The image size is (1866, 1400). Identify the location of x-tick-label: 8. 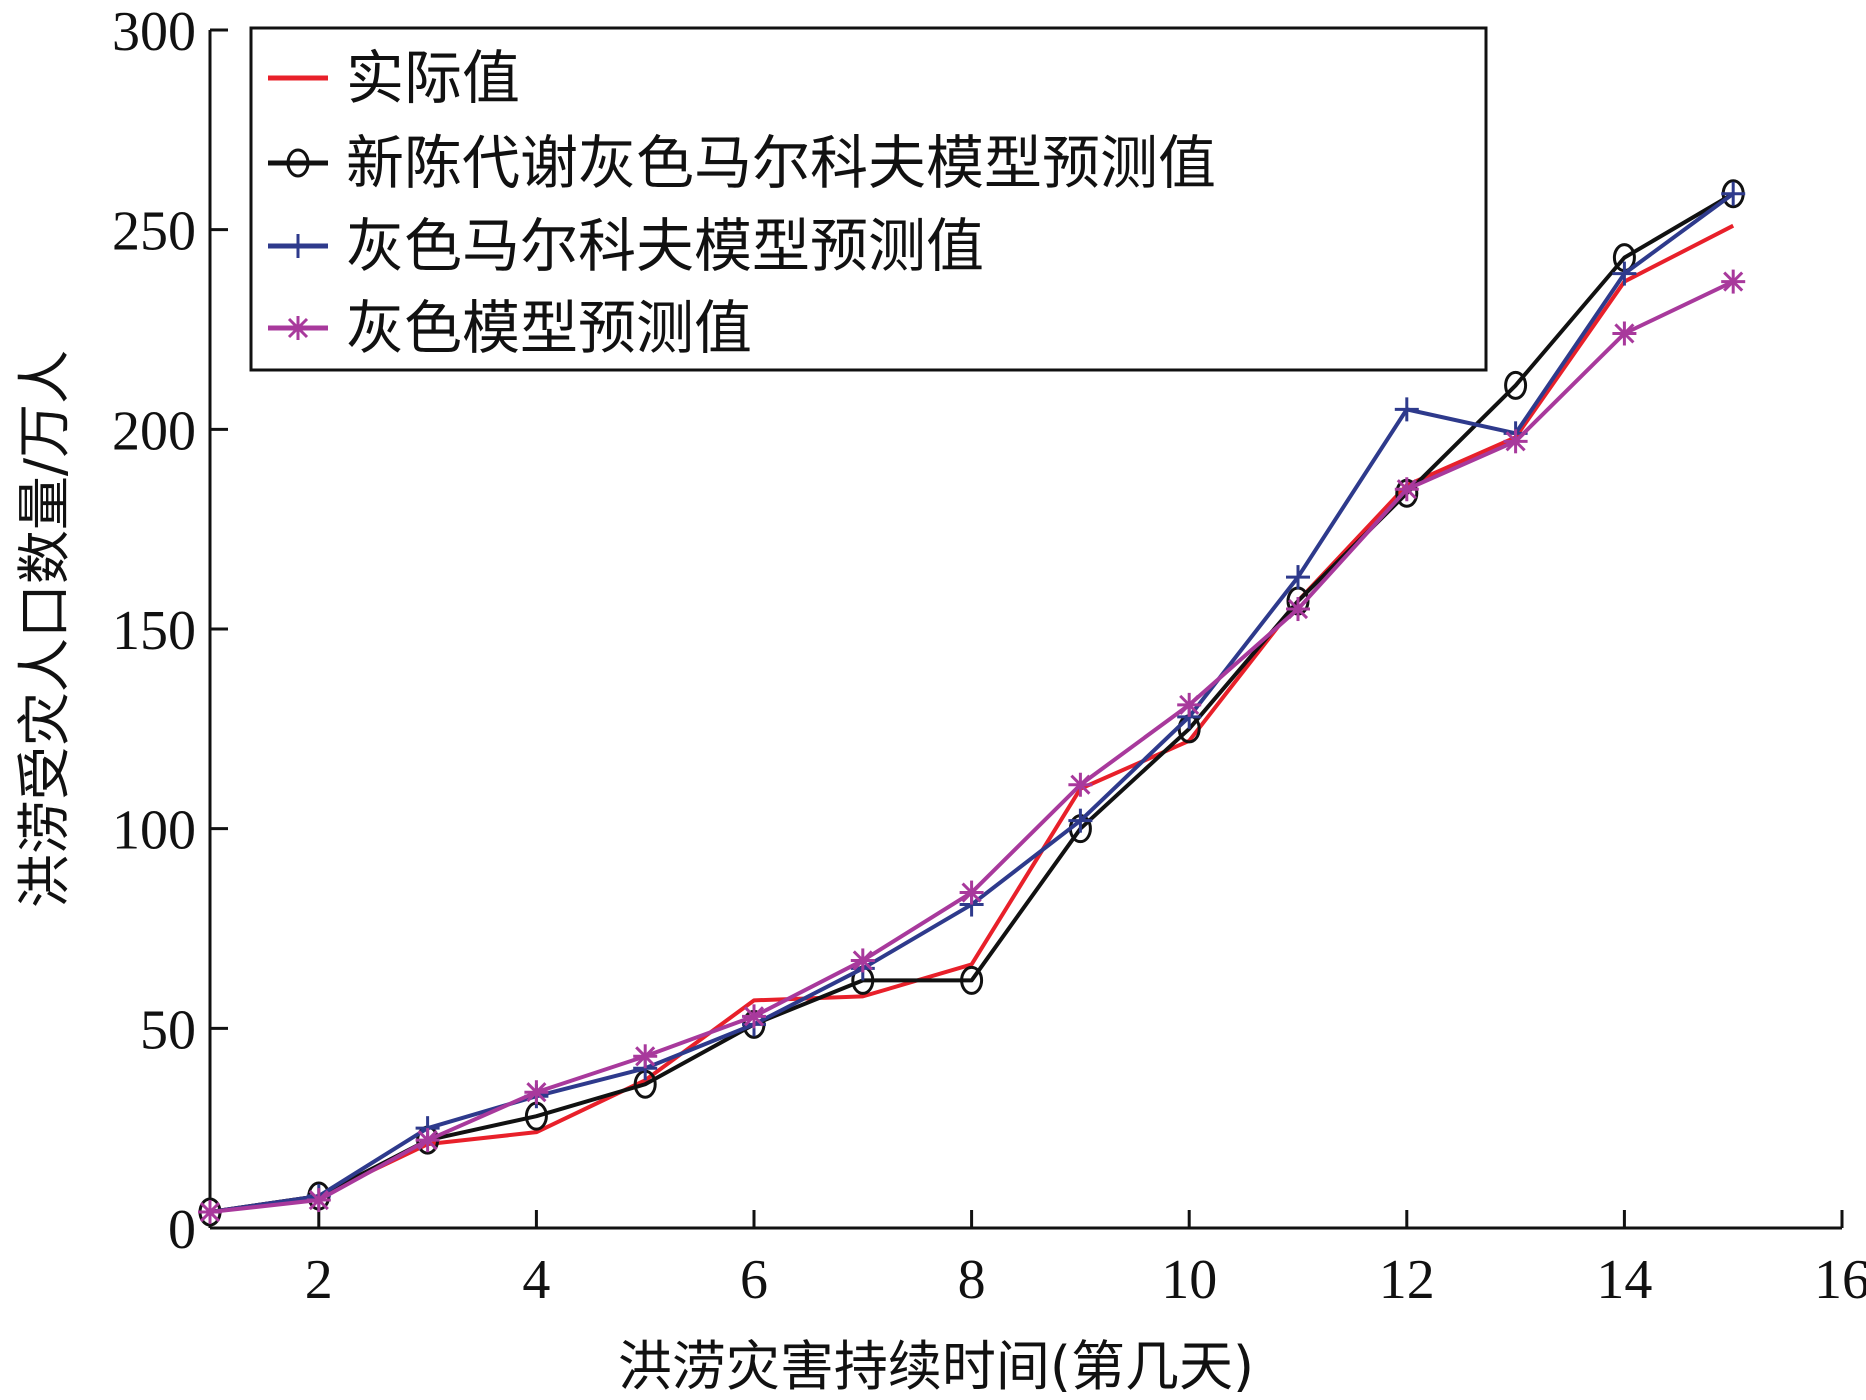
(972, 1280).